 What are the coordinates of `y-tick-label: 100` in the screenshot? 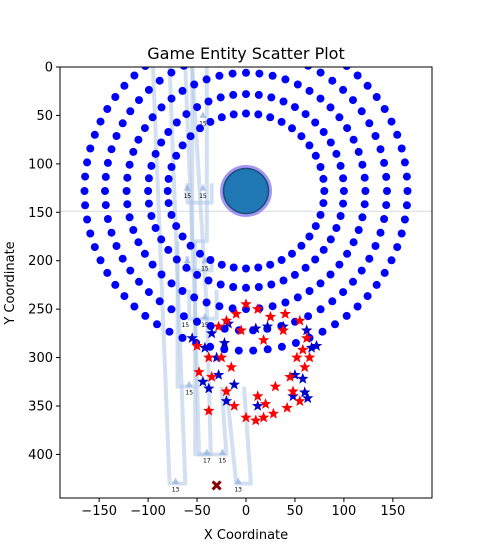 It's located at (40, 164).